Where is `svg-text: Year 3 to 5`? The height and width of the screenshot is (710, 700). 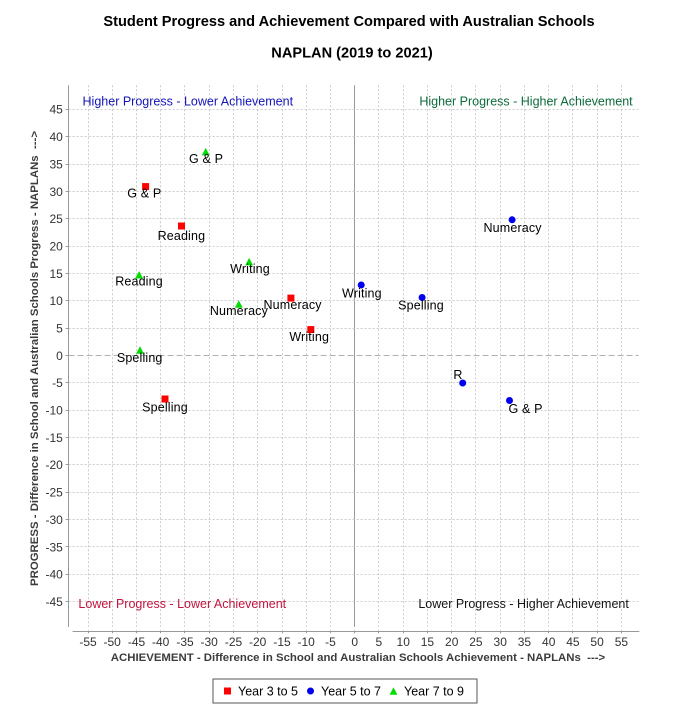
svg-text: Year 3 to 5 is located at coordinates (268, 691).